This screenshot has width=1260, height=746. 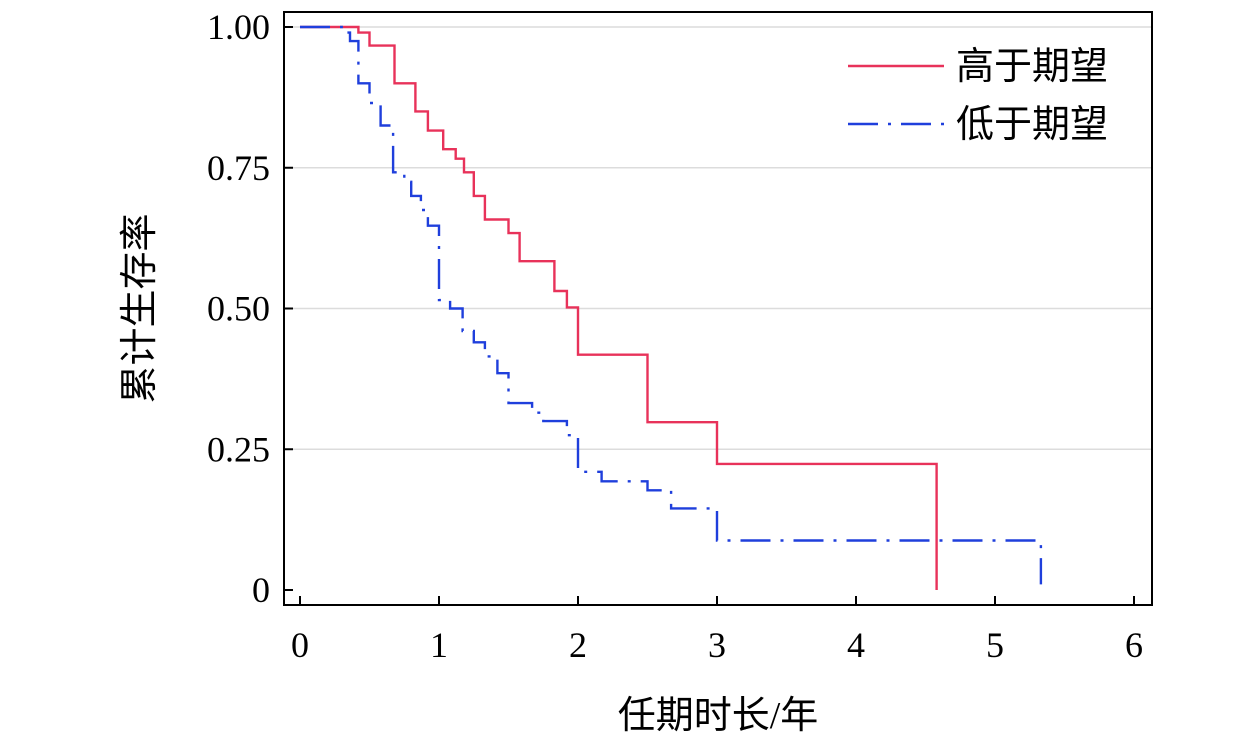 What do you see at coordinates (261, 590) in the screenshot?
I see `y-tick-label-0: 0` at bounding box center [261, 590].